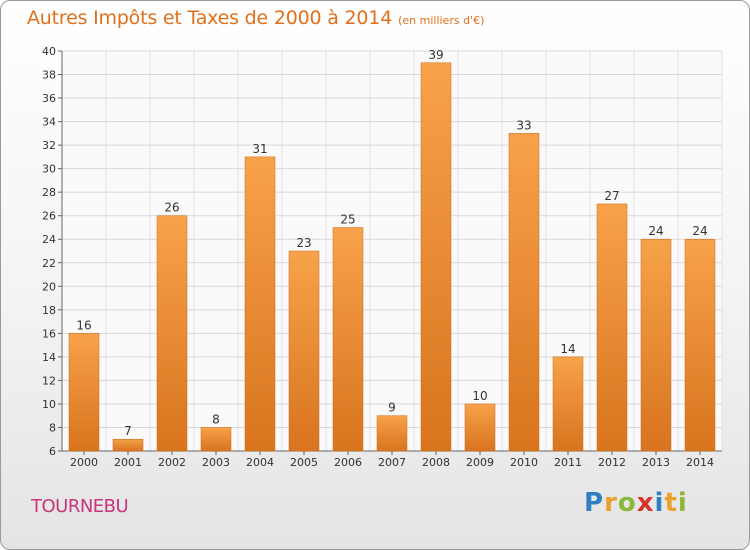 This screenshot has width=750, height=550. Describe the element at coordinates (568, 404) in the screenshot. I see `bar-2011` at that location.